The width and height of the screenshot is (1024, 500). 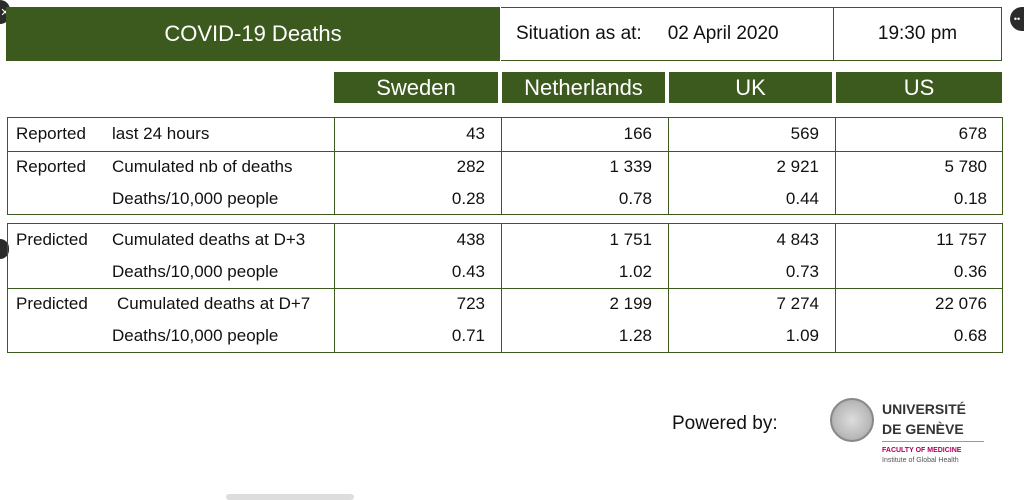 What do you see at coordinates (965, 166) in the screenshot?
I see `value-us: 5 780` at bounding box center [965, 166].